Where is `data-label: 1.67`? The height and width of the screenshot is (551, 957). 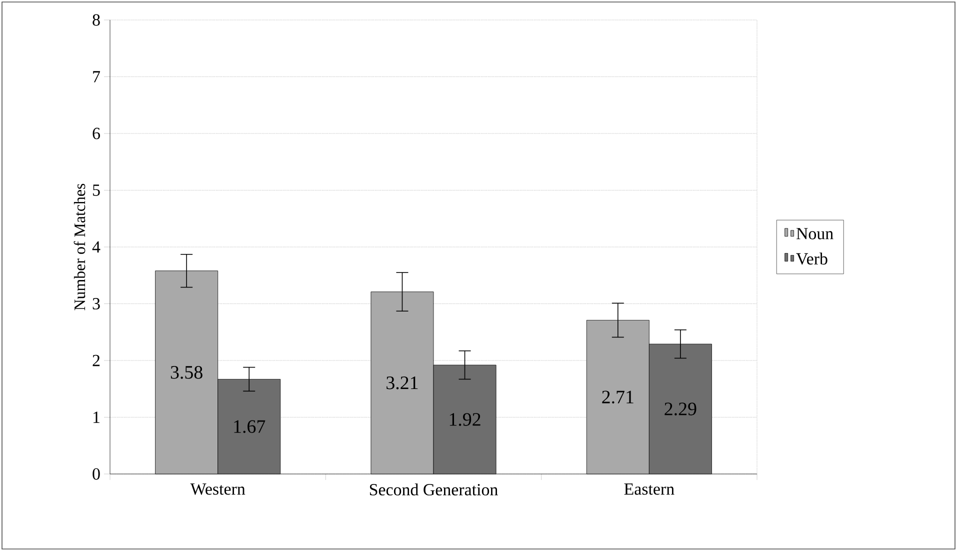 data-label: 1.67 is located at coordinates (250, 426).